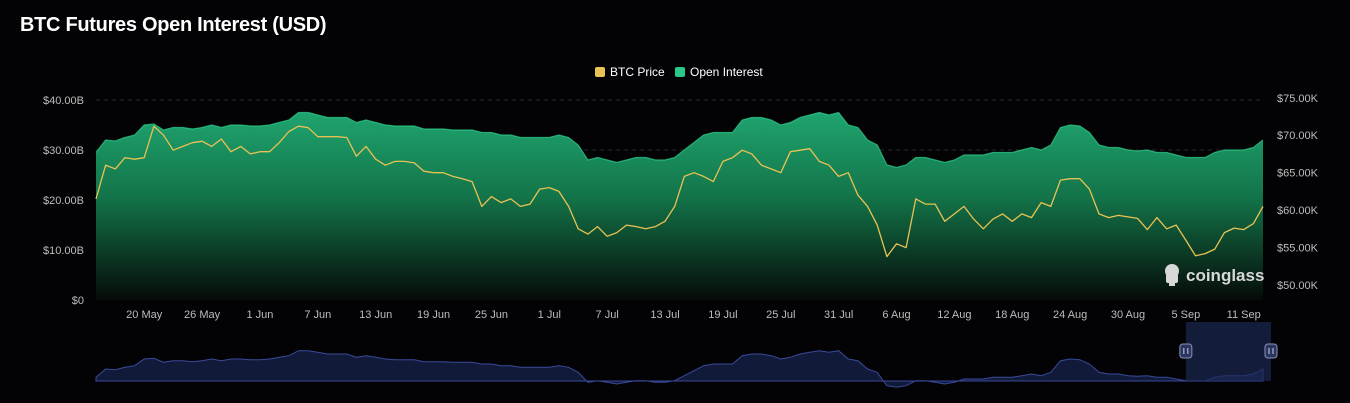 The width and height of the screenshot is (1350, 403). Describe the element at coordinates (63, 151) in the screenshot. I see `left-tick-label: $30.00B` at that location.